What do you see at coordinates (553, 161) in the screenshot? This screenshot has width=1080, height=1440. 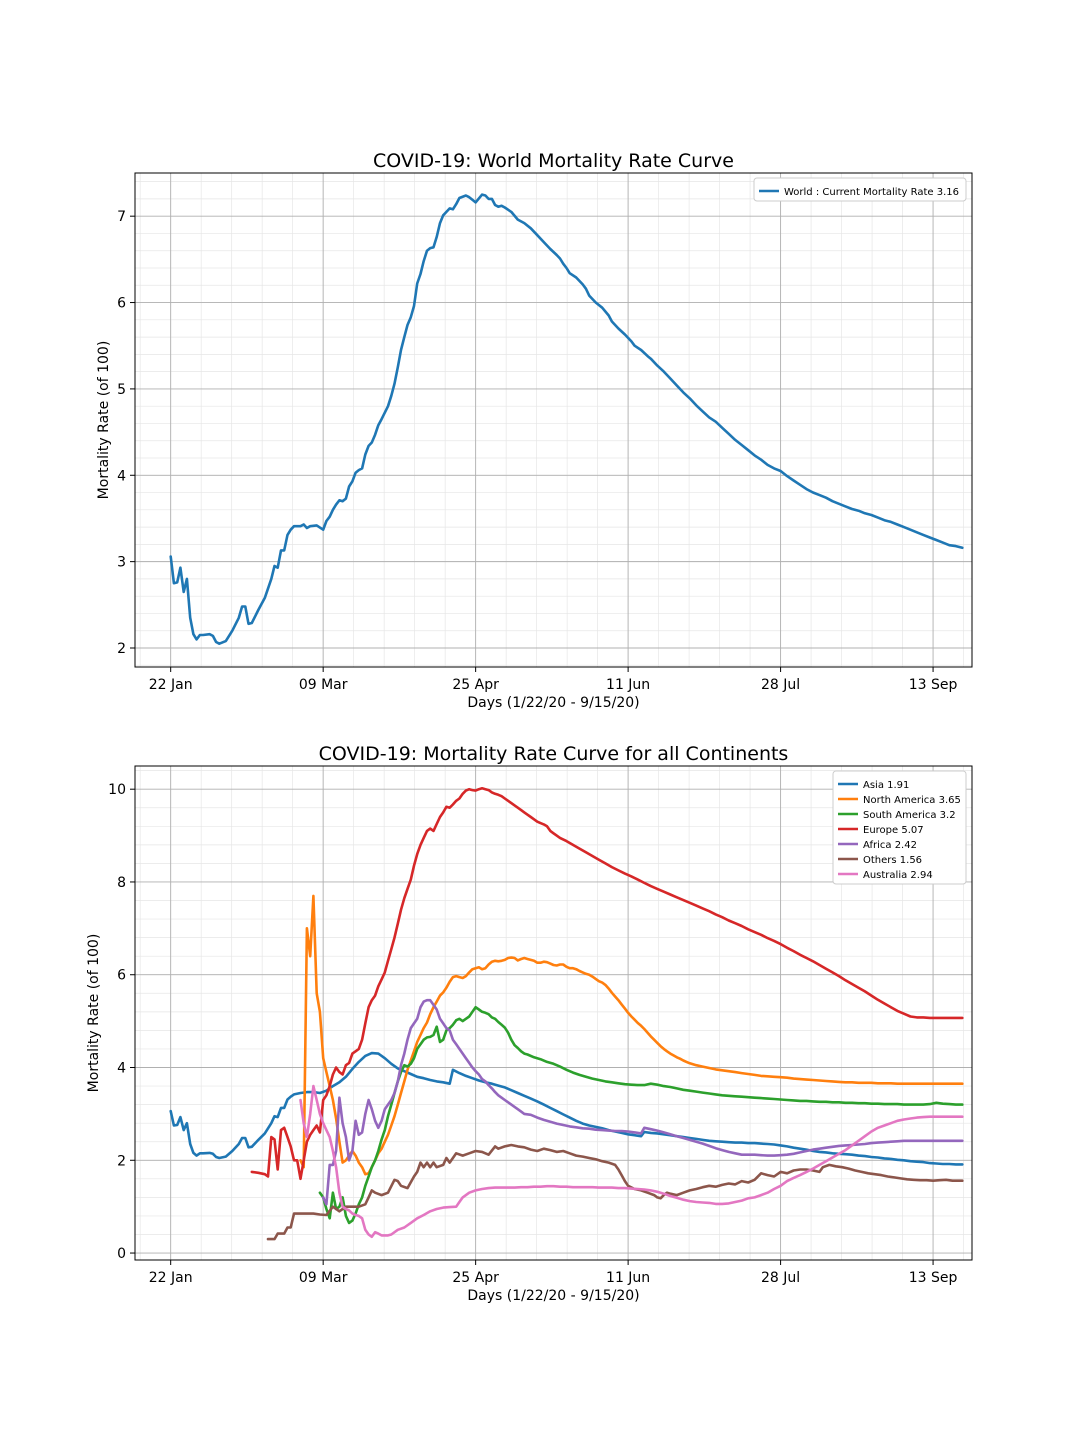 I see `chart-title: COVID-19: World Mortality Rate Curve` at bounding box center [553, 161].